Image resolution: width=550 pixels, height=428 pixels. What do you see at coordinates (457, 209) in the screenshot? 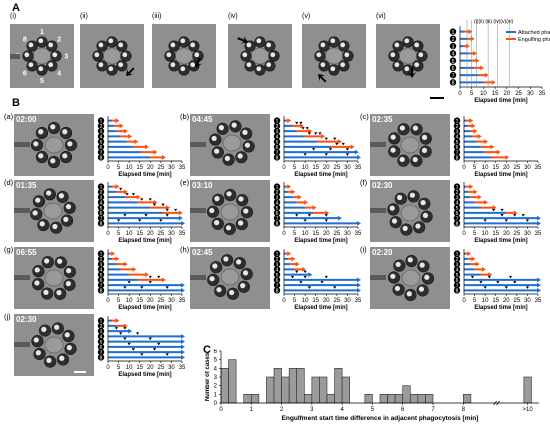
I see `cell-number-label: 5` at bounding box center [457, 209].